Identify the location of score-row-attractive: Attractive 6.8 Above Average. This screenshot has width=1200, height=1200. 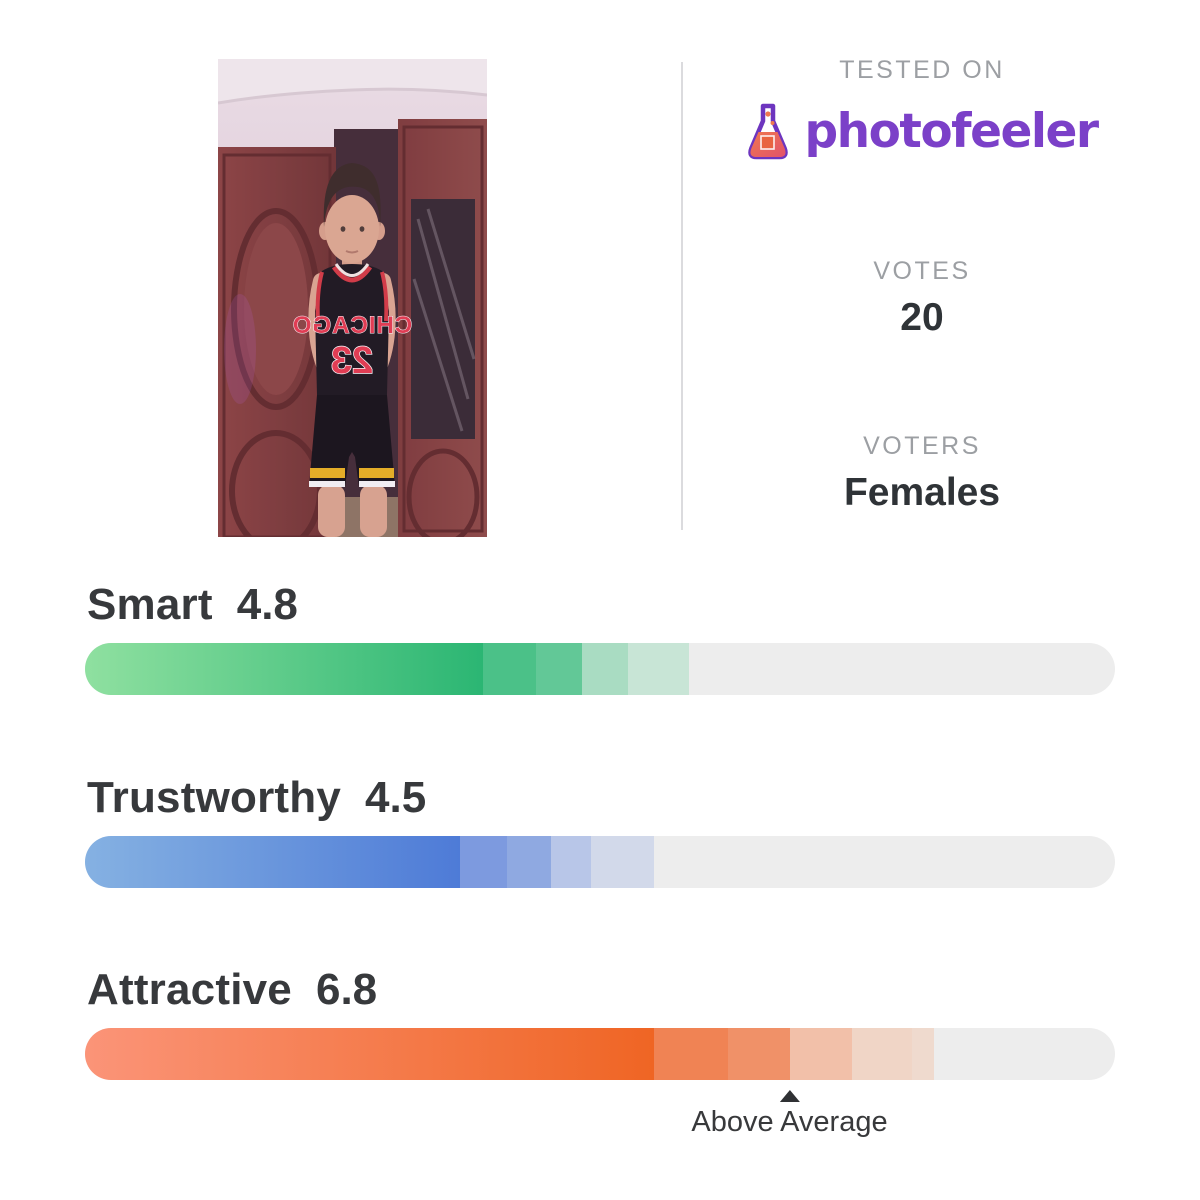
(600, 1051).